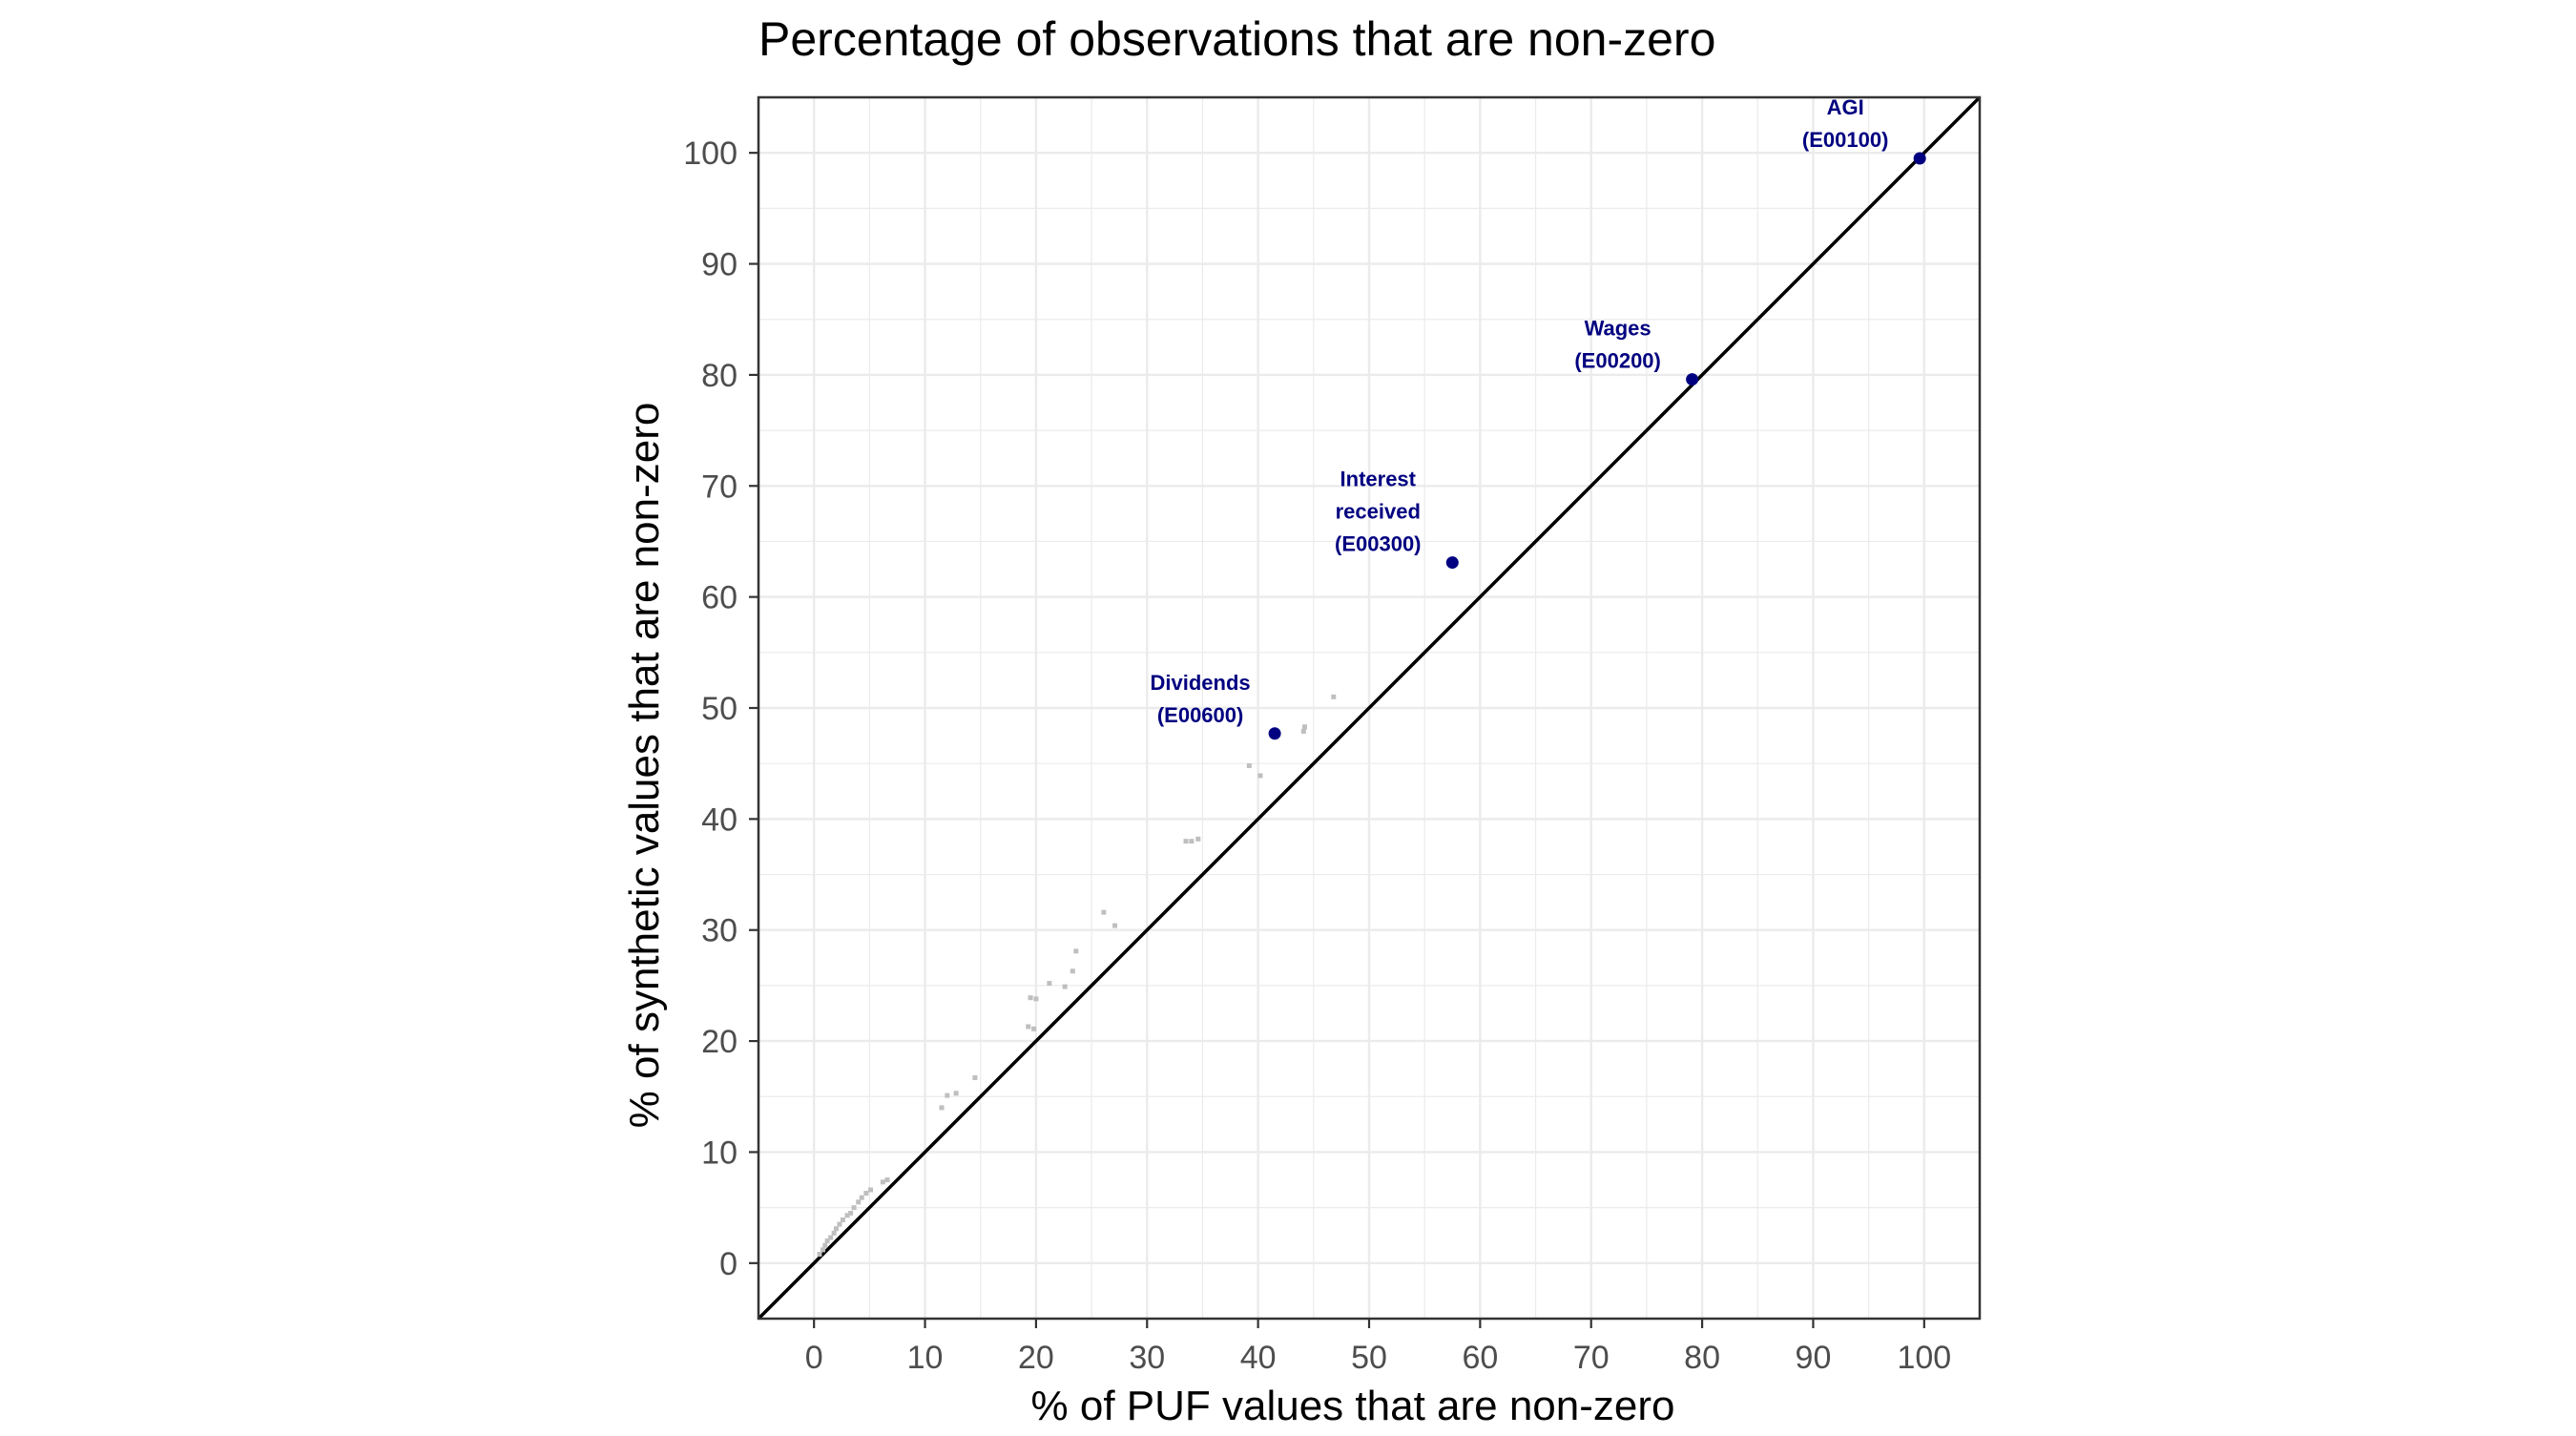 The width and height of the screenshot is (2576, 1436). I want to click on x-tick-label: 70, so click(1591, 1358).